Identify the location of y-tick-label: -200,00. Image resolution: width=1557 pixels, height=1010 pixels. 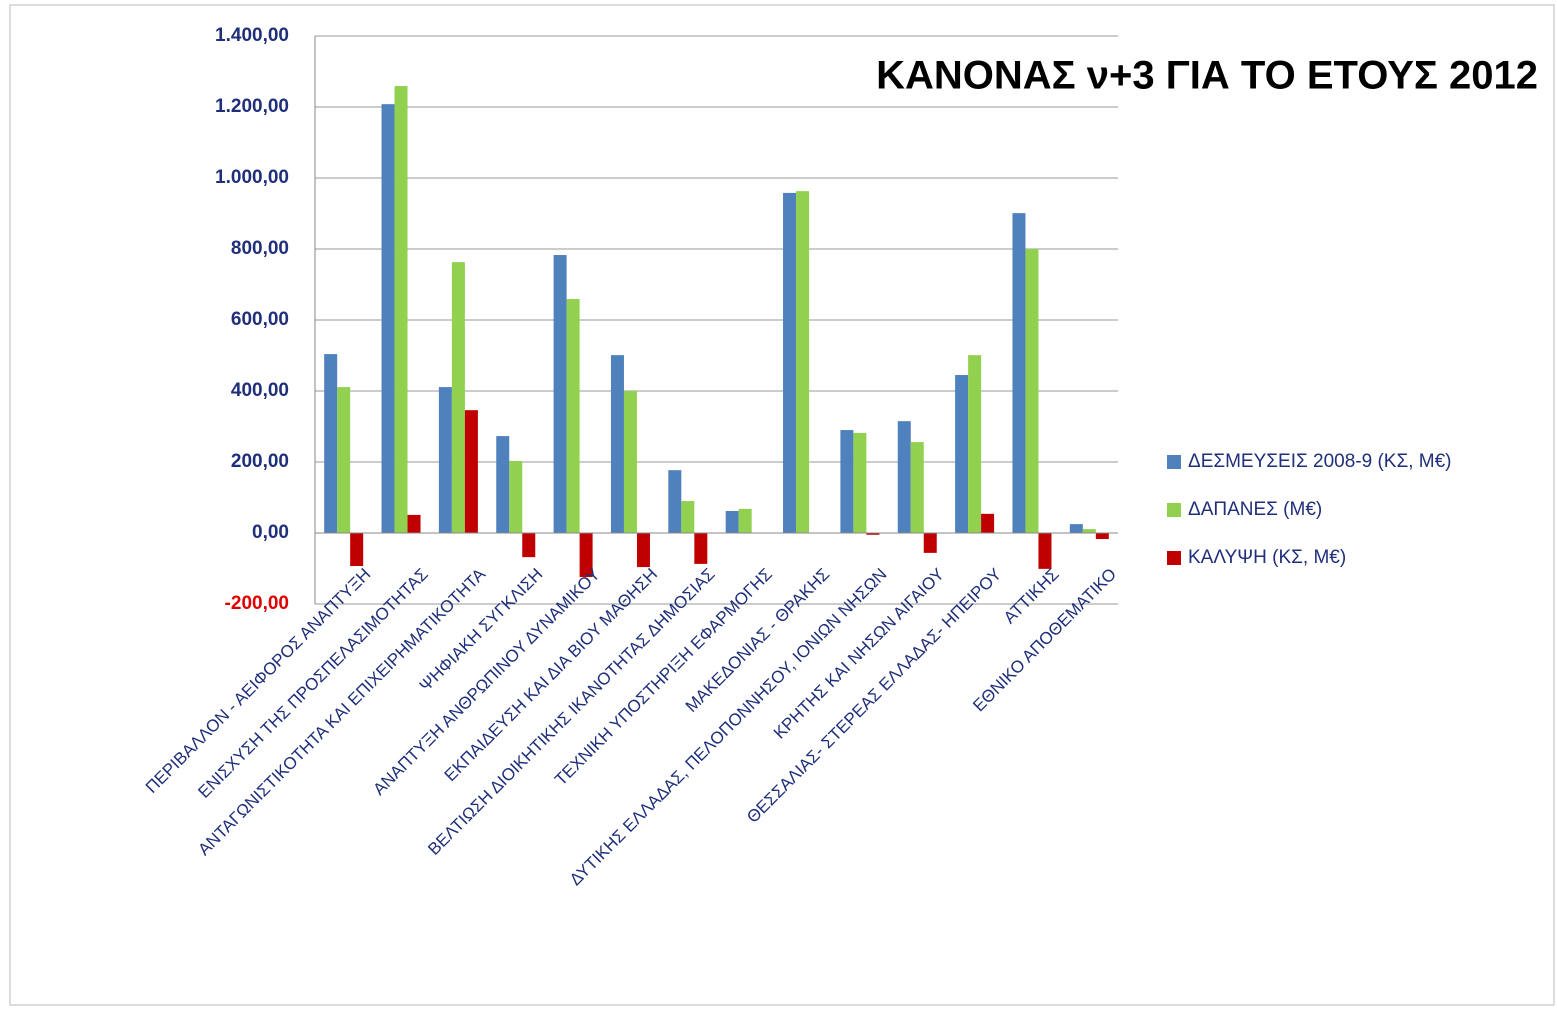
(257, 603).